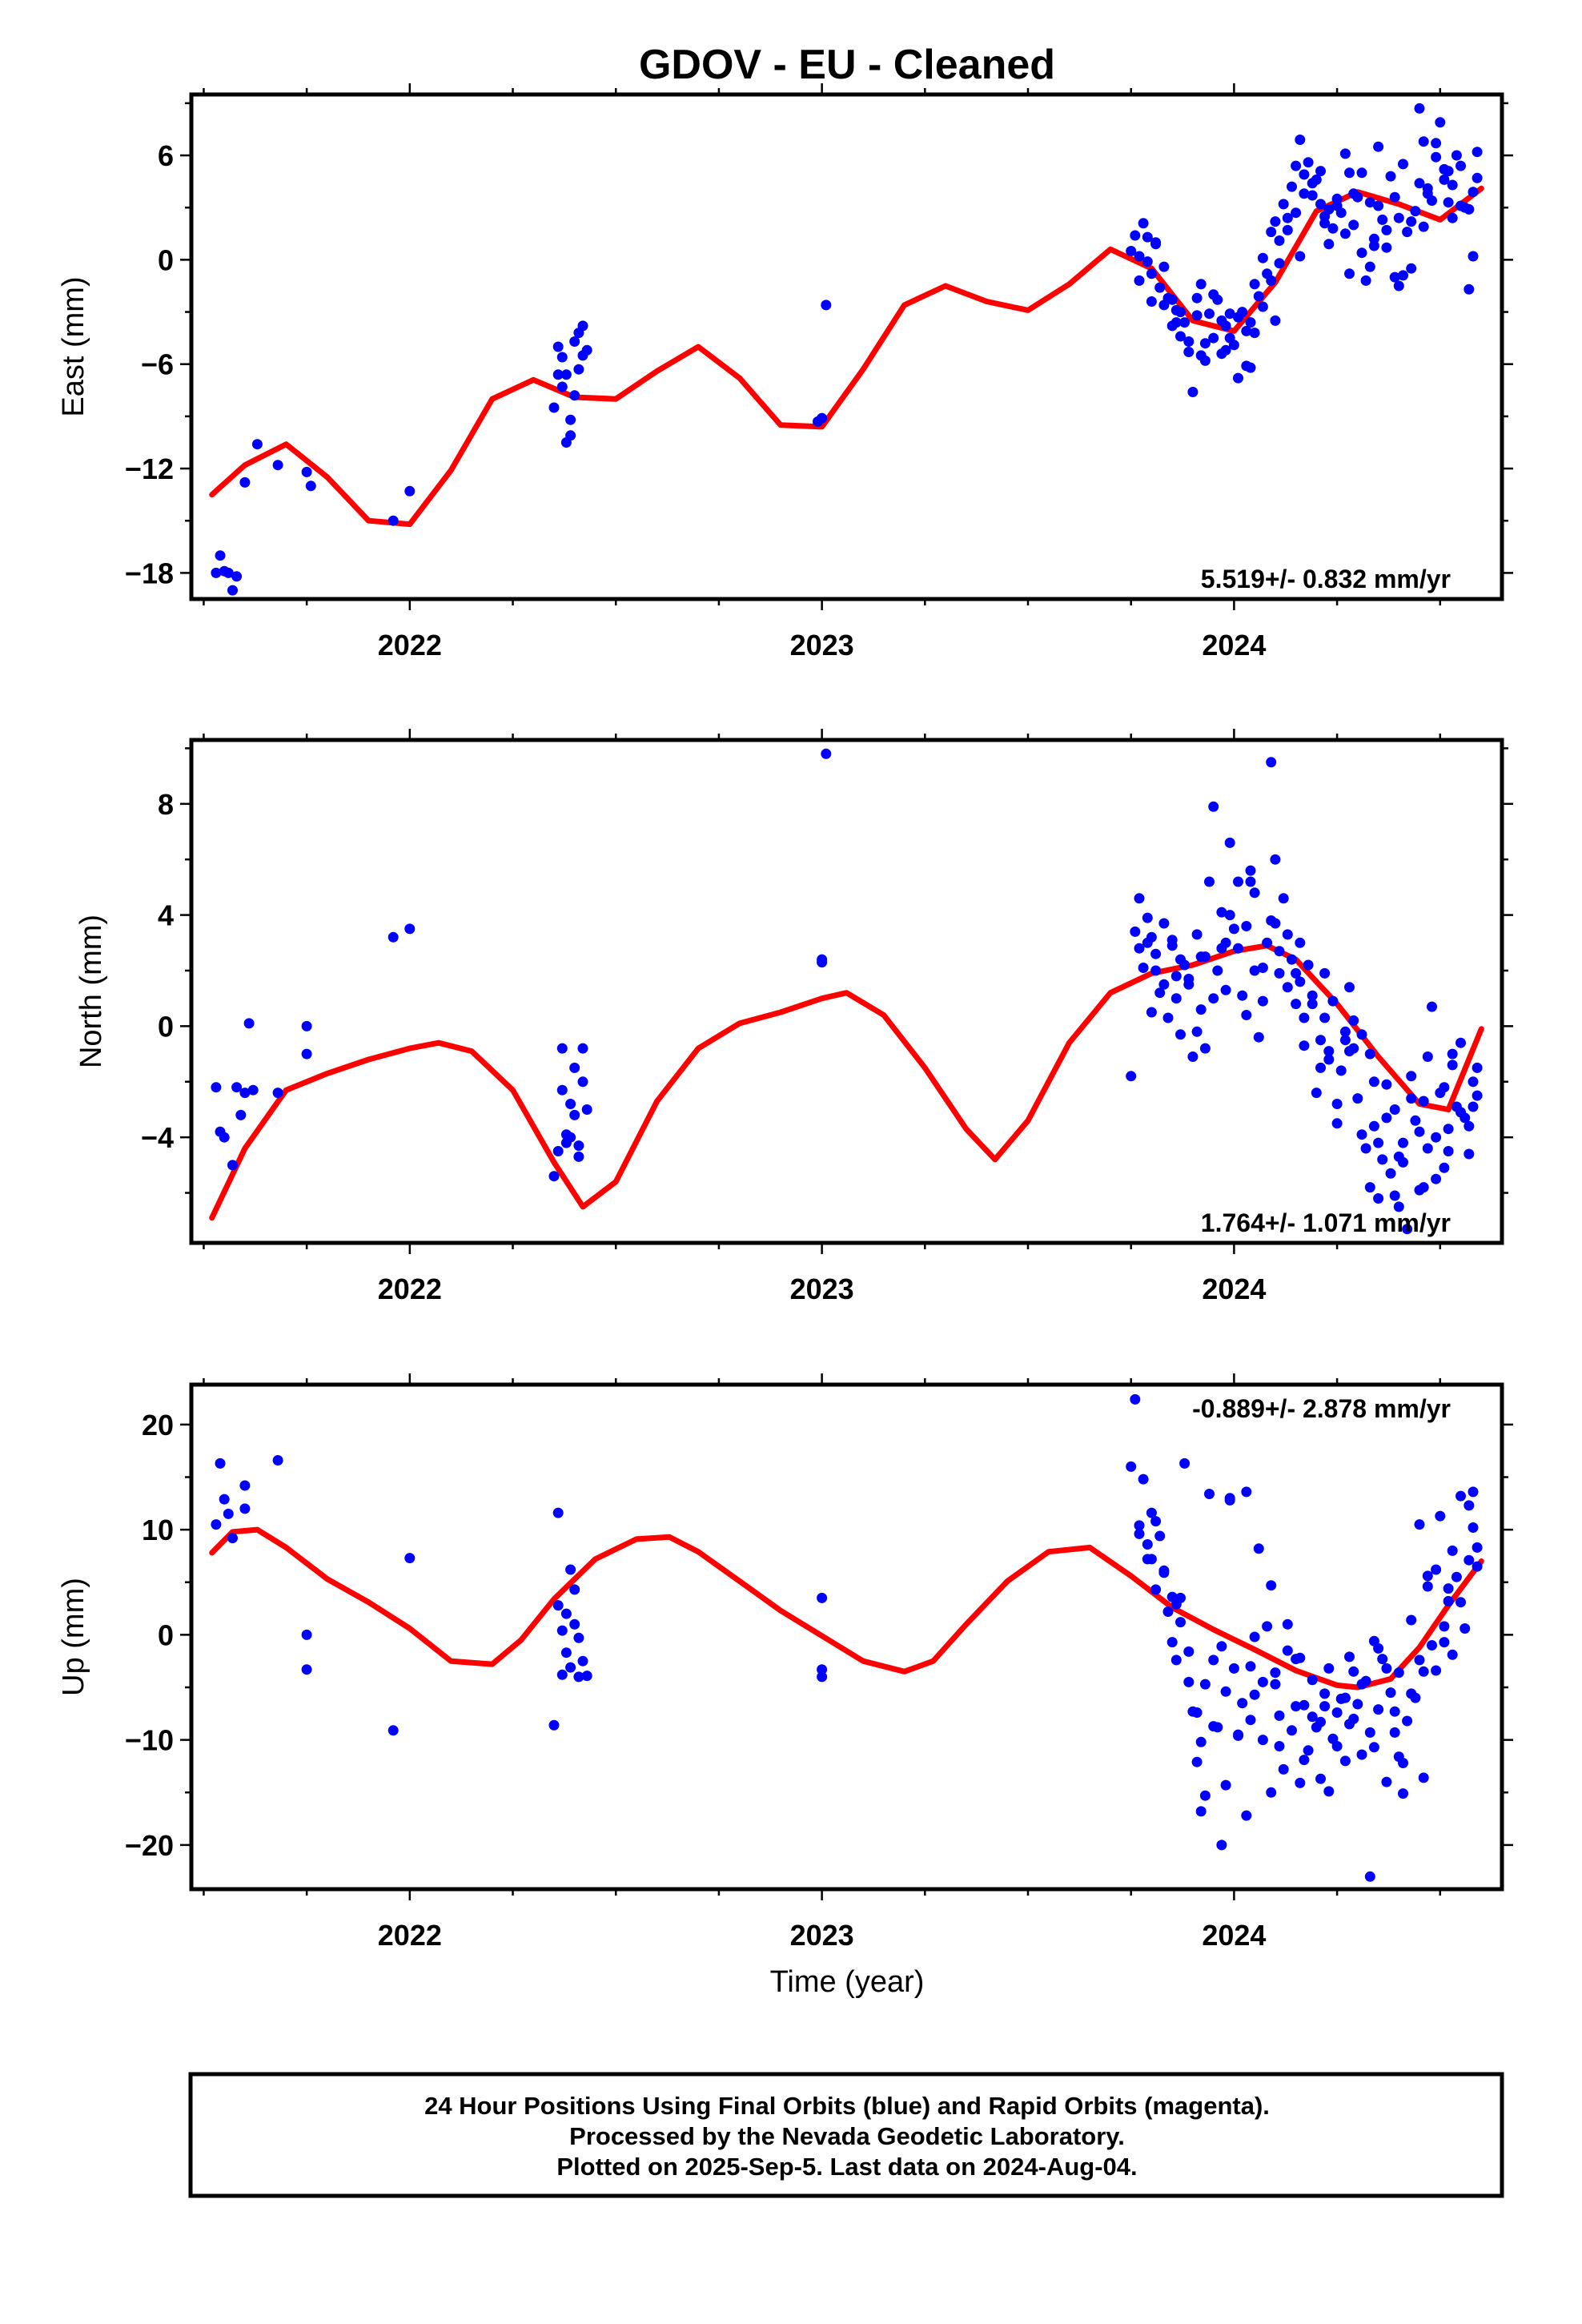 The height and width of the screenshot is (2324, 1582). What do you see at coordinates (158, 1530) in the screenshot?
I see `y-tick-label: 10` at bounding box center [158, 1530].